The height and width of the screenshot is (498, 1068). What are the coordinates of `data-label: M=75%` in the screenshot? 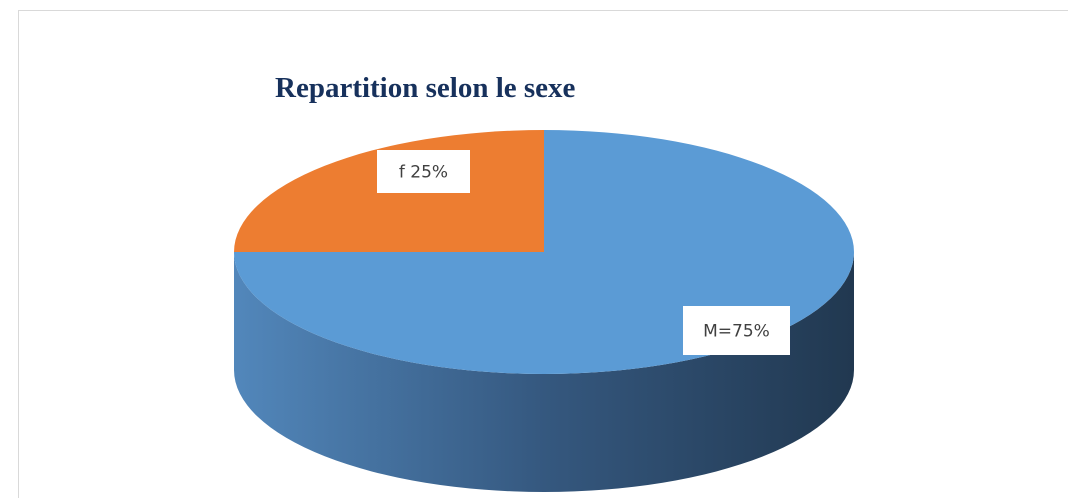 It's located at (736, 332).